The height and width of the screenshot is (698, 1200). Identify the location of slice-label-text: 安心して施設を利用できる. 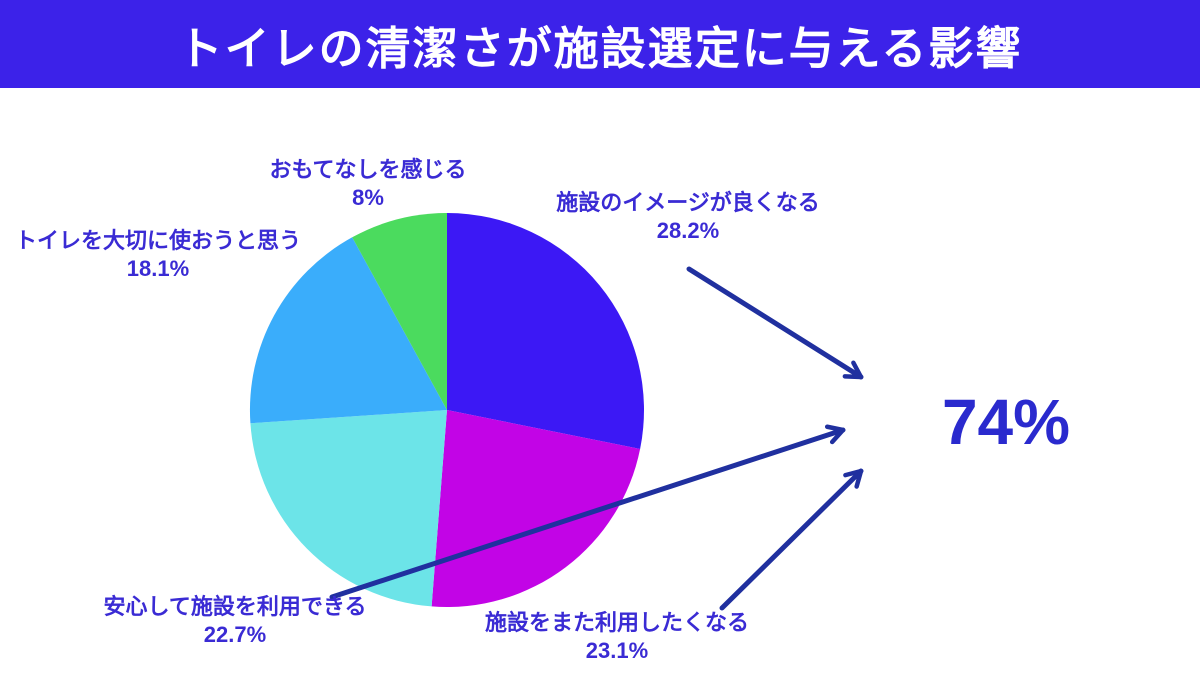
(235, 606).